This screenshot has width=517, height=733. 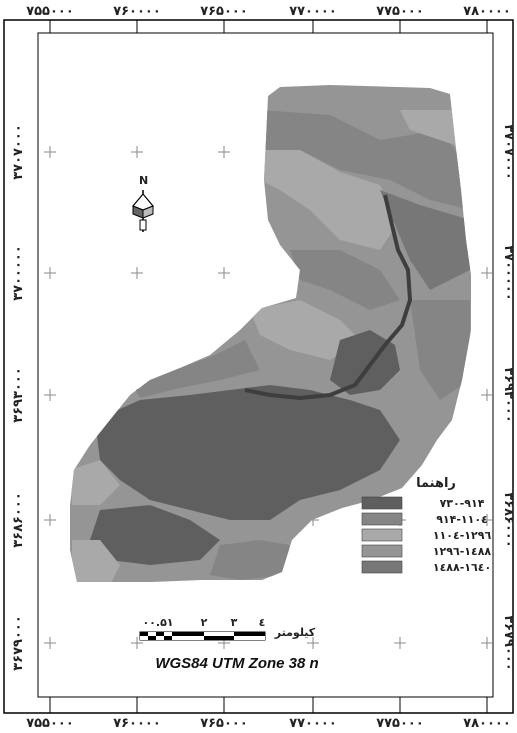 I want to click on scale-bar-tick-label: ٤, so click(x=262, y=622).